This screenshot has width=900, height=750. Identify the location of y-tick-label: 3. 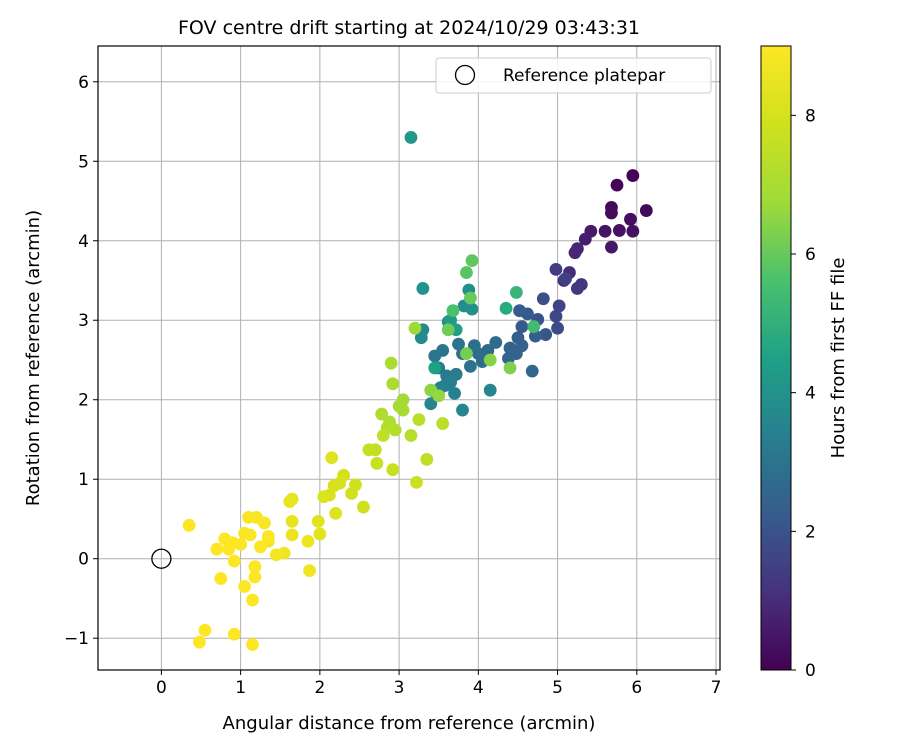
(83, 321).